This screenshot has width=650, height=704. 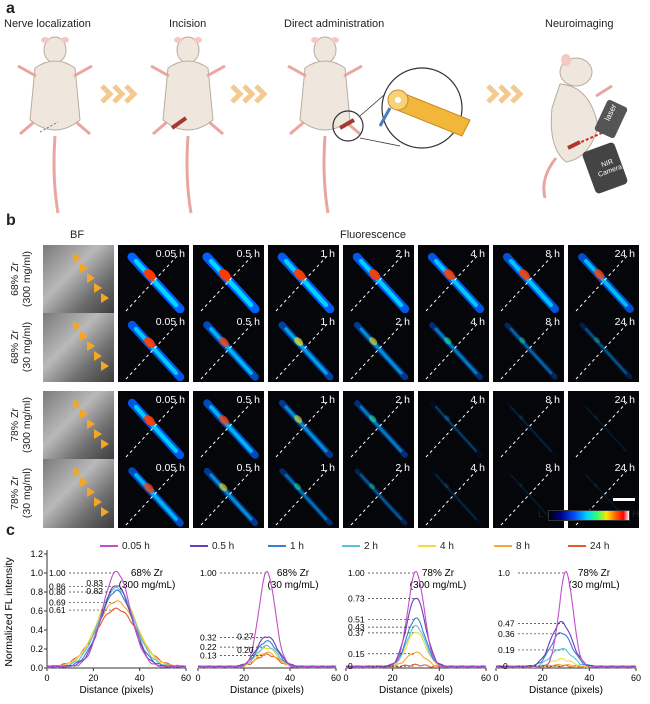 What do you see at coordinates (57, 592) in the screenshot?
I see `peak-value-label: 0.80` at bounding box center [57, 592].